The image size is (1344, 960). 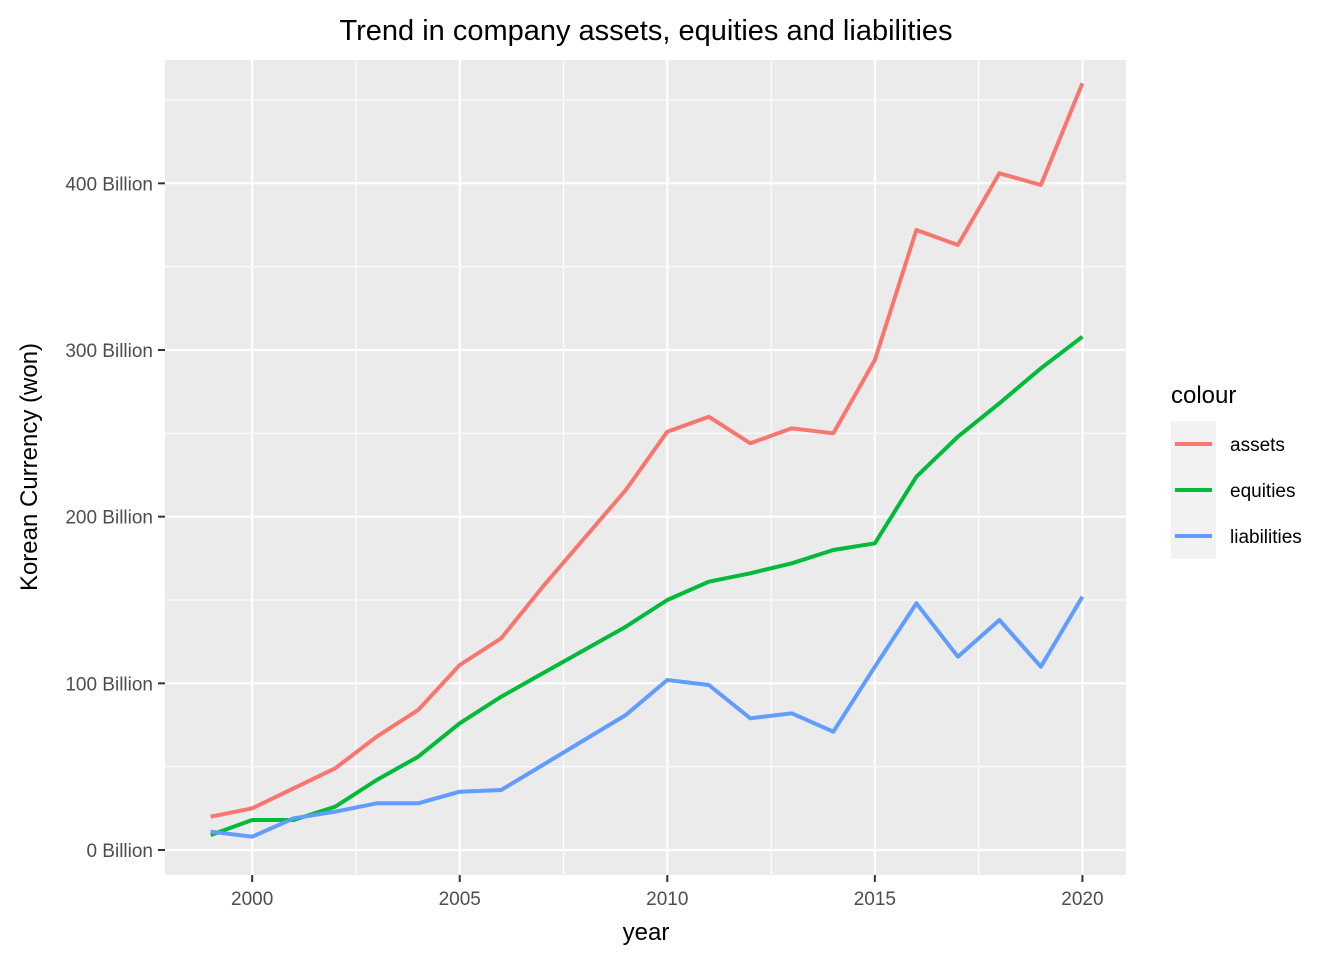 What do you see at coordinates (252, 899) in the screenshot?
I see `x-tick-label: 2000` at bounding box center [252, 899].